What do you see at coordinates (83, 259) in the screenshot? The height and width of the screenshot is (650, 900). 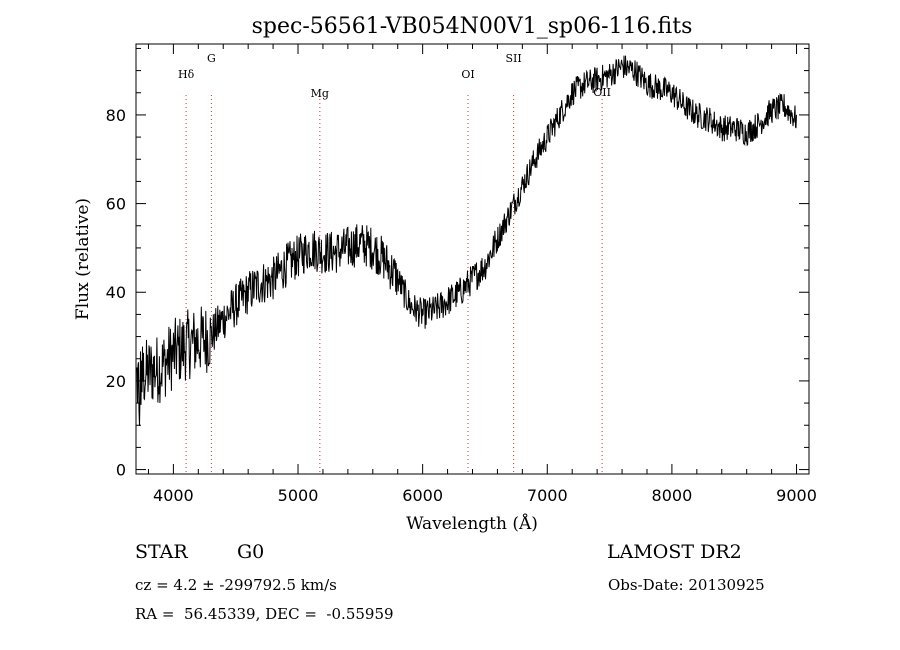 I see `y-axis-label: Flux (relative)` at bounding box center [83, 259].